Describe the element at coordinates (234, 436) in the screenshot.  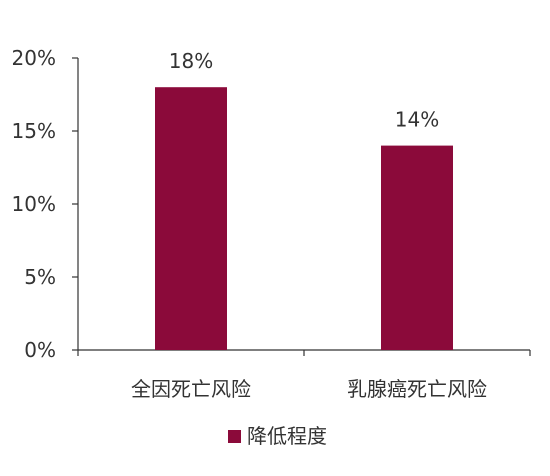
I see `legend-swatch` at that location.